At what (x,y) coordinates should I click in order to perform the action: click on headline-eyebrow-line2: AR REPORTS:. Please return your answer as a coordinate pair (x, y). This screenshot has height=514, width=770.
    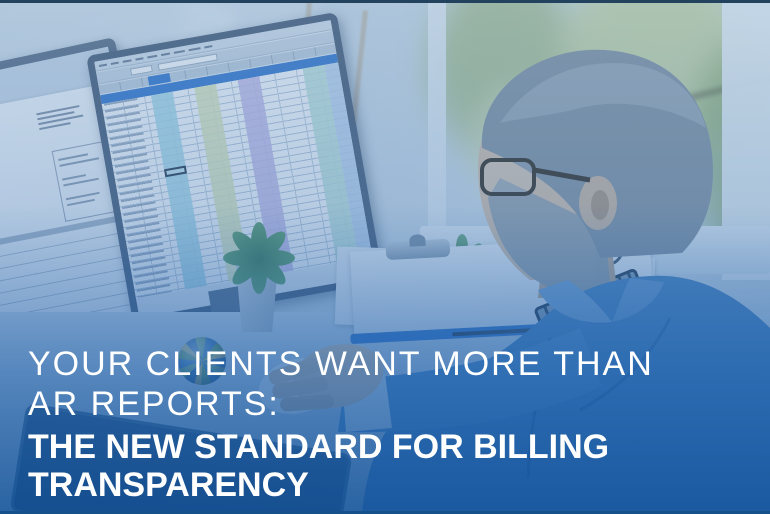
    Looking at the image, I should click on (154, 404).